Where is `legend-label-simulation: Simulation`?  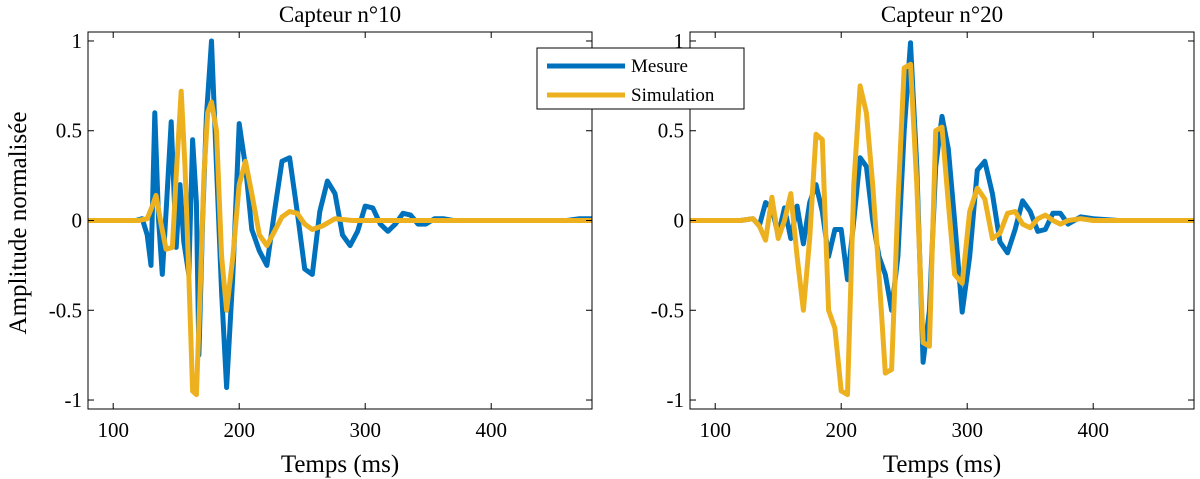
legend-label-simulation: Simulation is located at coordinates (673, 95).